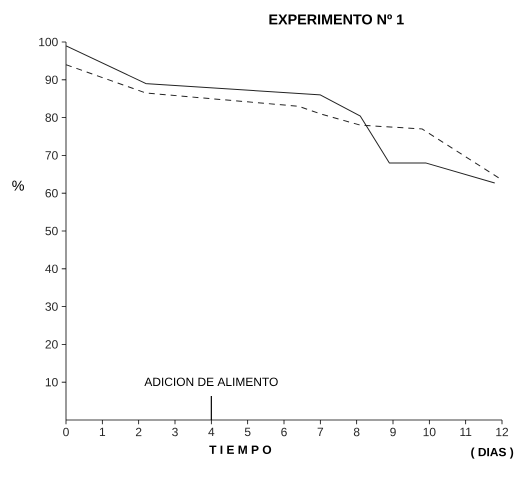 The image size is (527, 485). What do you see at coordinates (51, 117) in the screenshot?
I see `y-tick-label: 80` at bounding box center [51, 117].